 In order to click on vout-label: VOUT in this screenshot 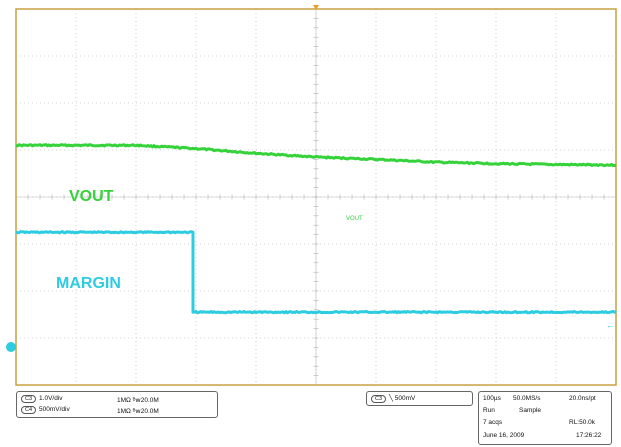, I will do `click(91, 196)`.